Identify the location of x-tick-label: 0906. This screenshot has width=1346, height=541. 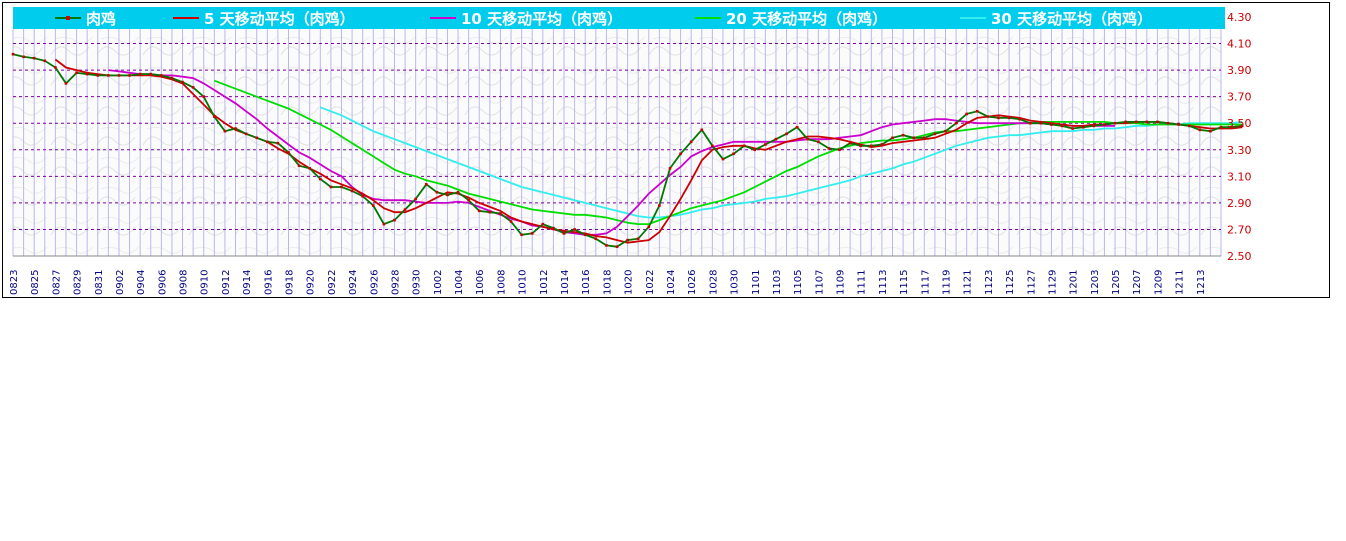
(162, 282).